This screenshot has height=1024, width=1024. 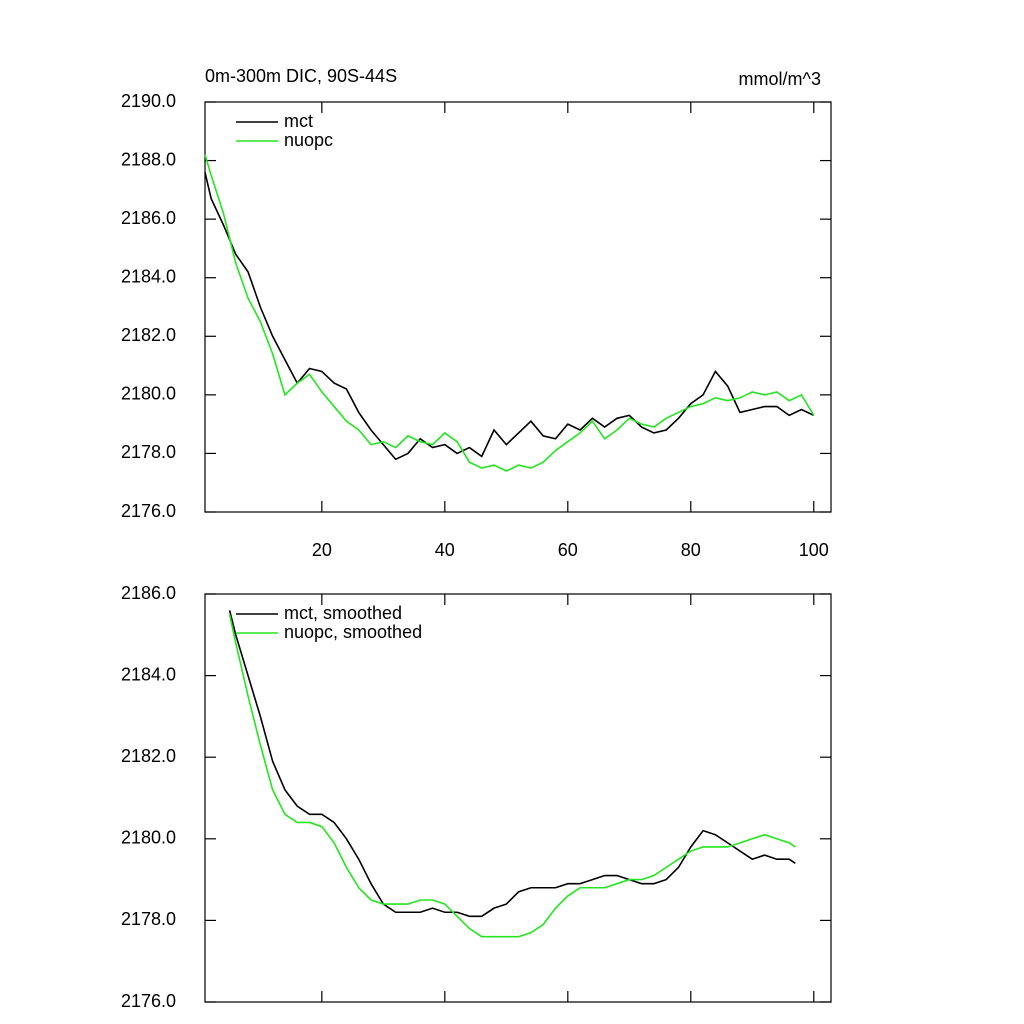 I want to click on chart-title: 0m-300m DIC, 90S-44S, so click(x=301, y=76).